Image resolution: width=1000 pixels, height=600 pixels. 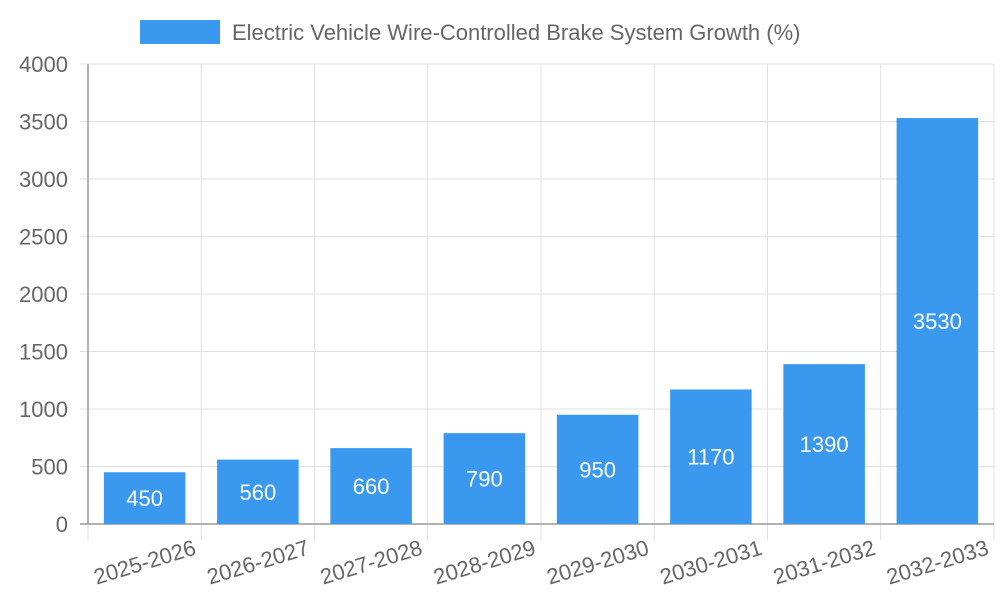 What do you see at coordinates (145, 562) in the screenshot?
I see `x-tick-label: 2025-2026` at bounding box center [145, 562].